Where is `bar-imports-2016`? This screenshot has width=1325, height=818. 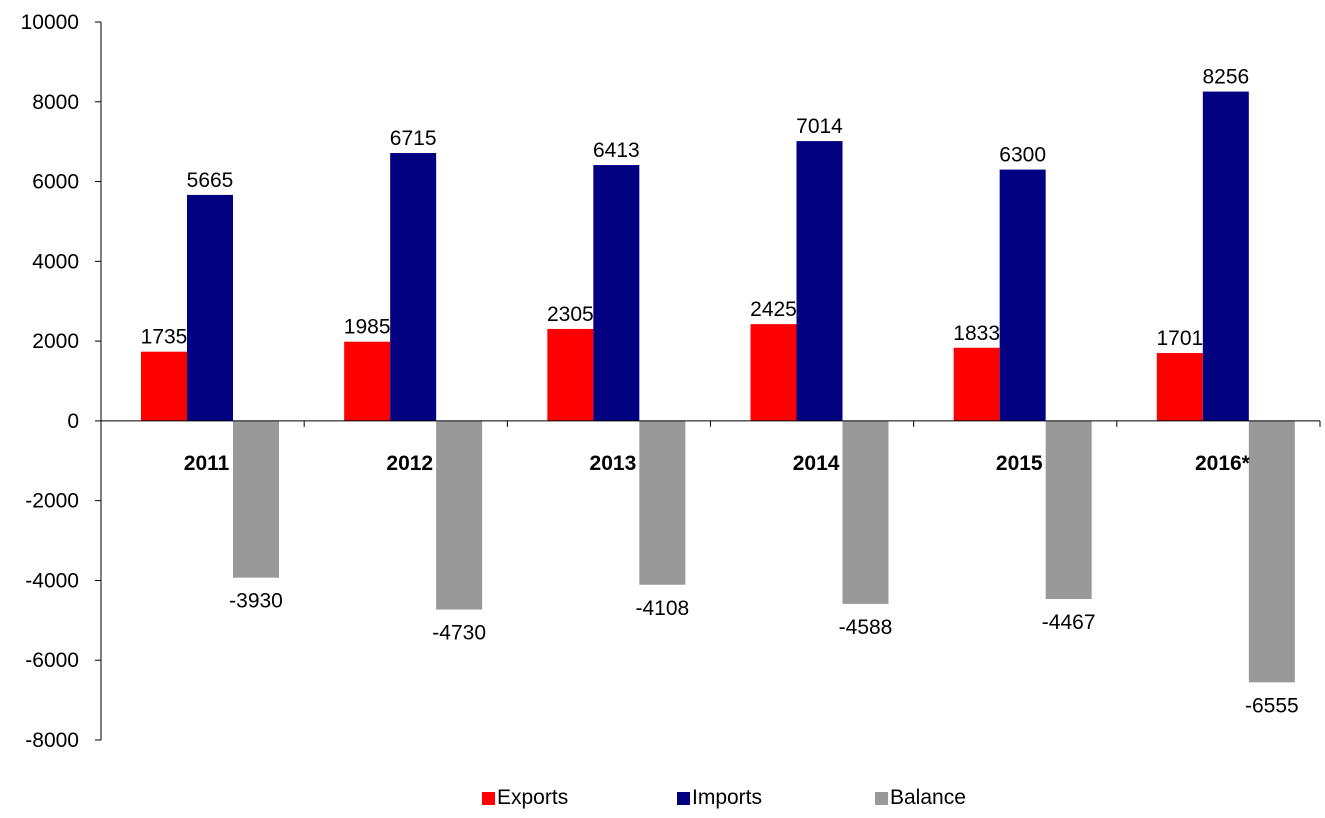
bar-imports-2016 is located at coordinates (1225, 256).